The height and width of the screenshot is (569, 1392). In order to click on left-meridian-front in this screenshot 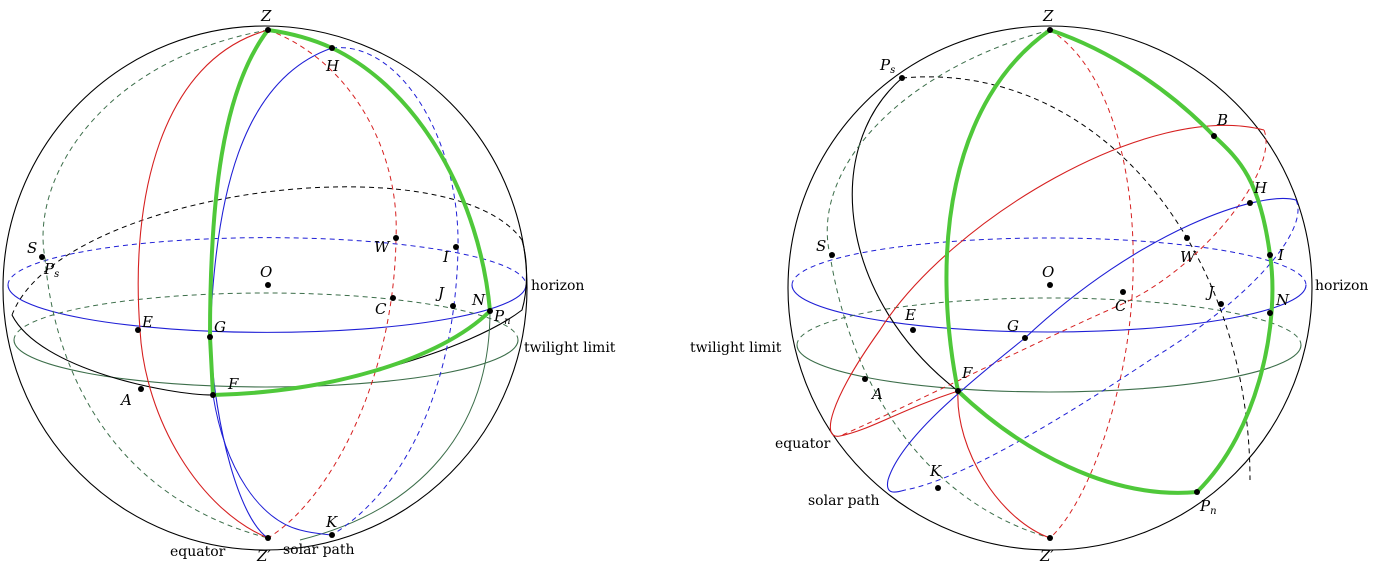, I will do `click(395, 425)`.